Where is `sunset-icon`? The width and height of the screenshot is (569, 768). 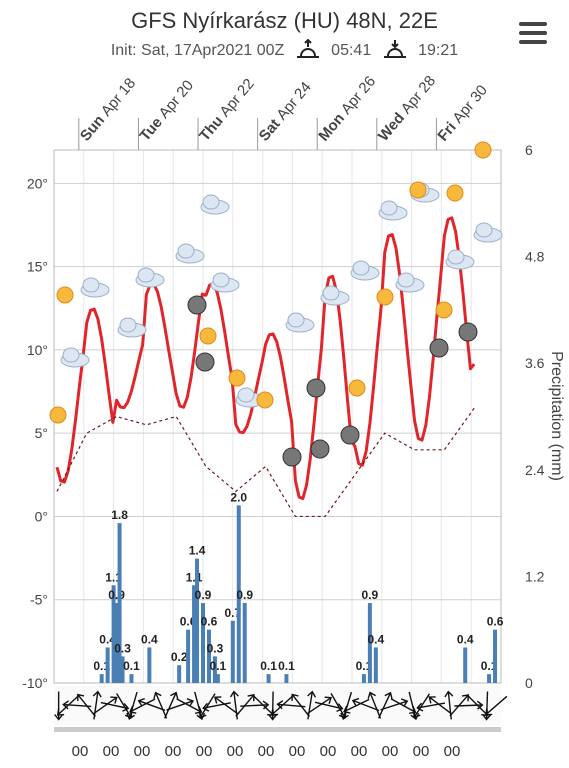
sunset-icon is located at coordinates (394, 49).